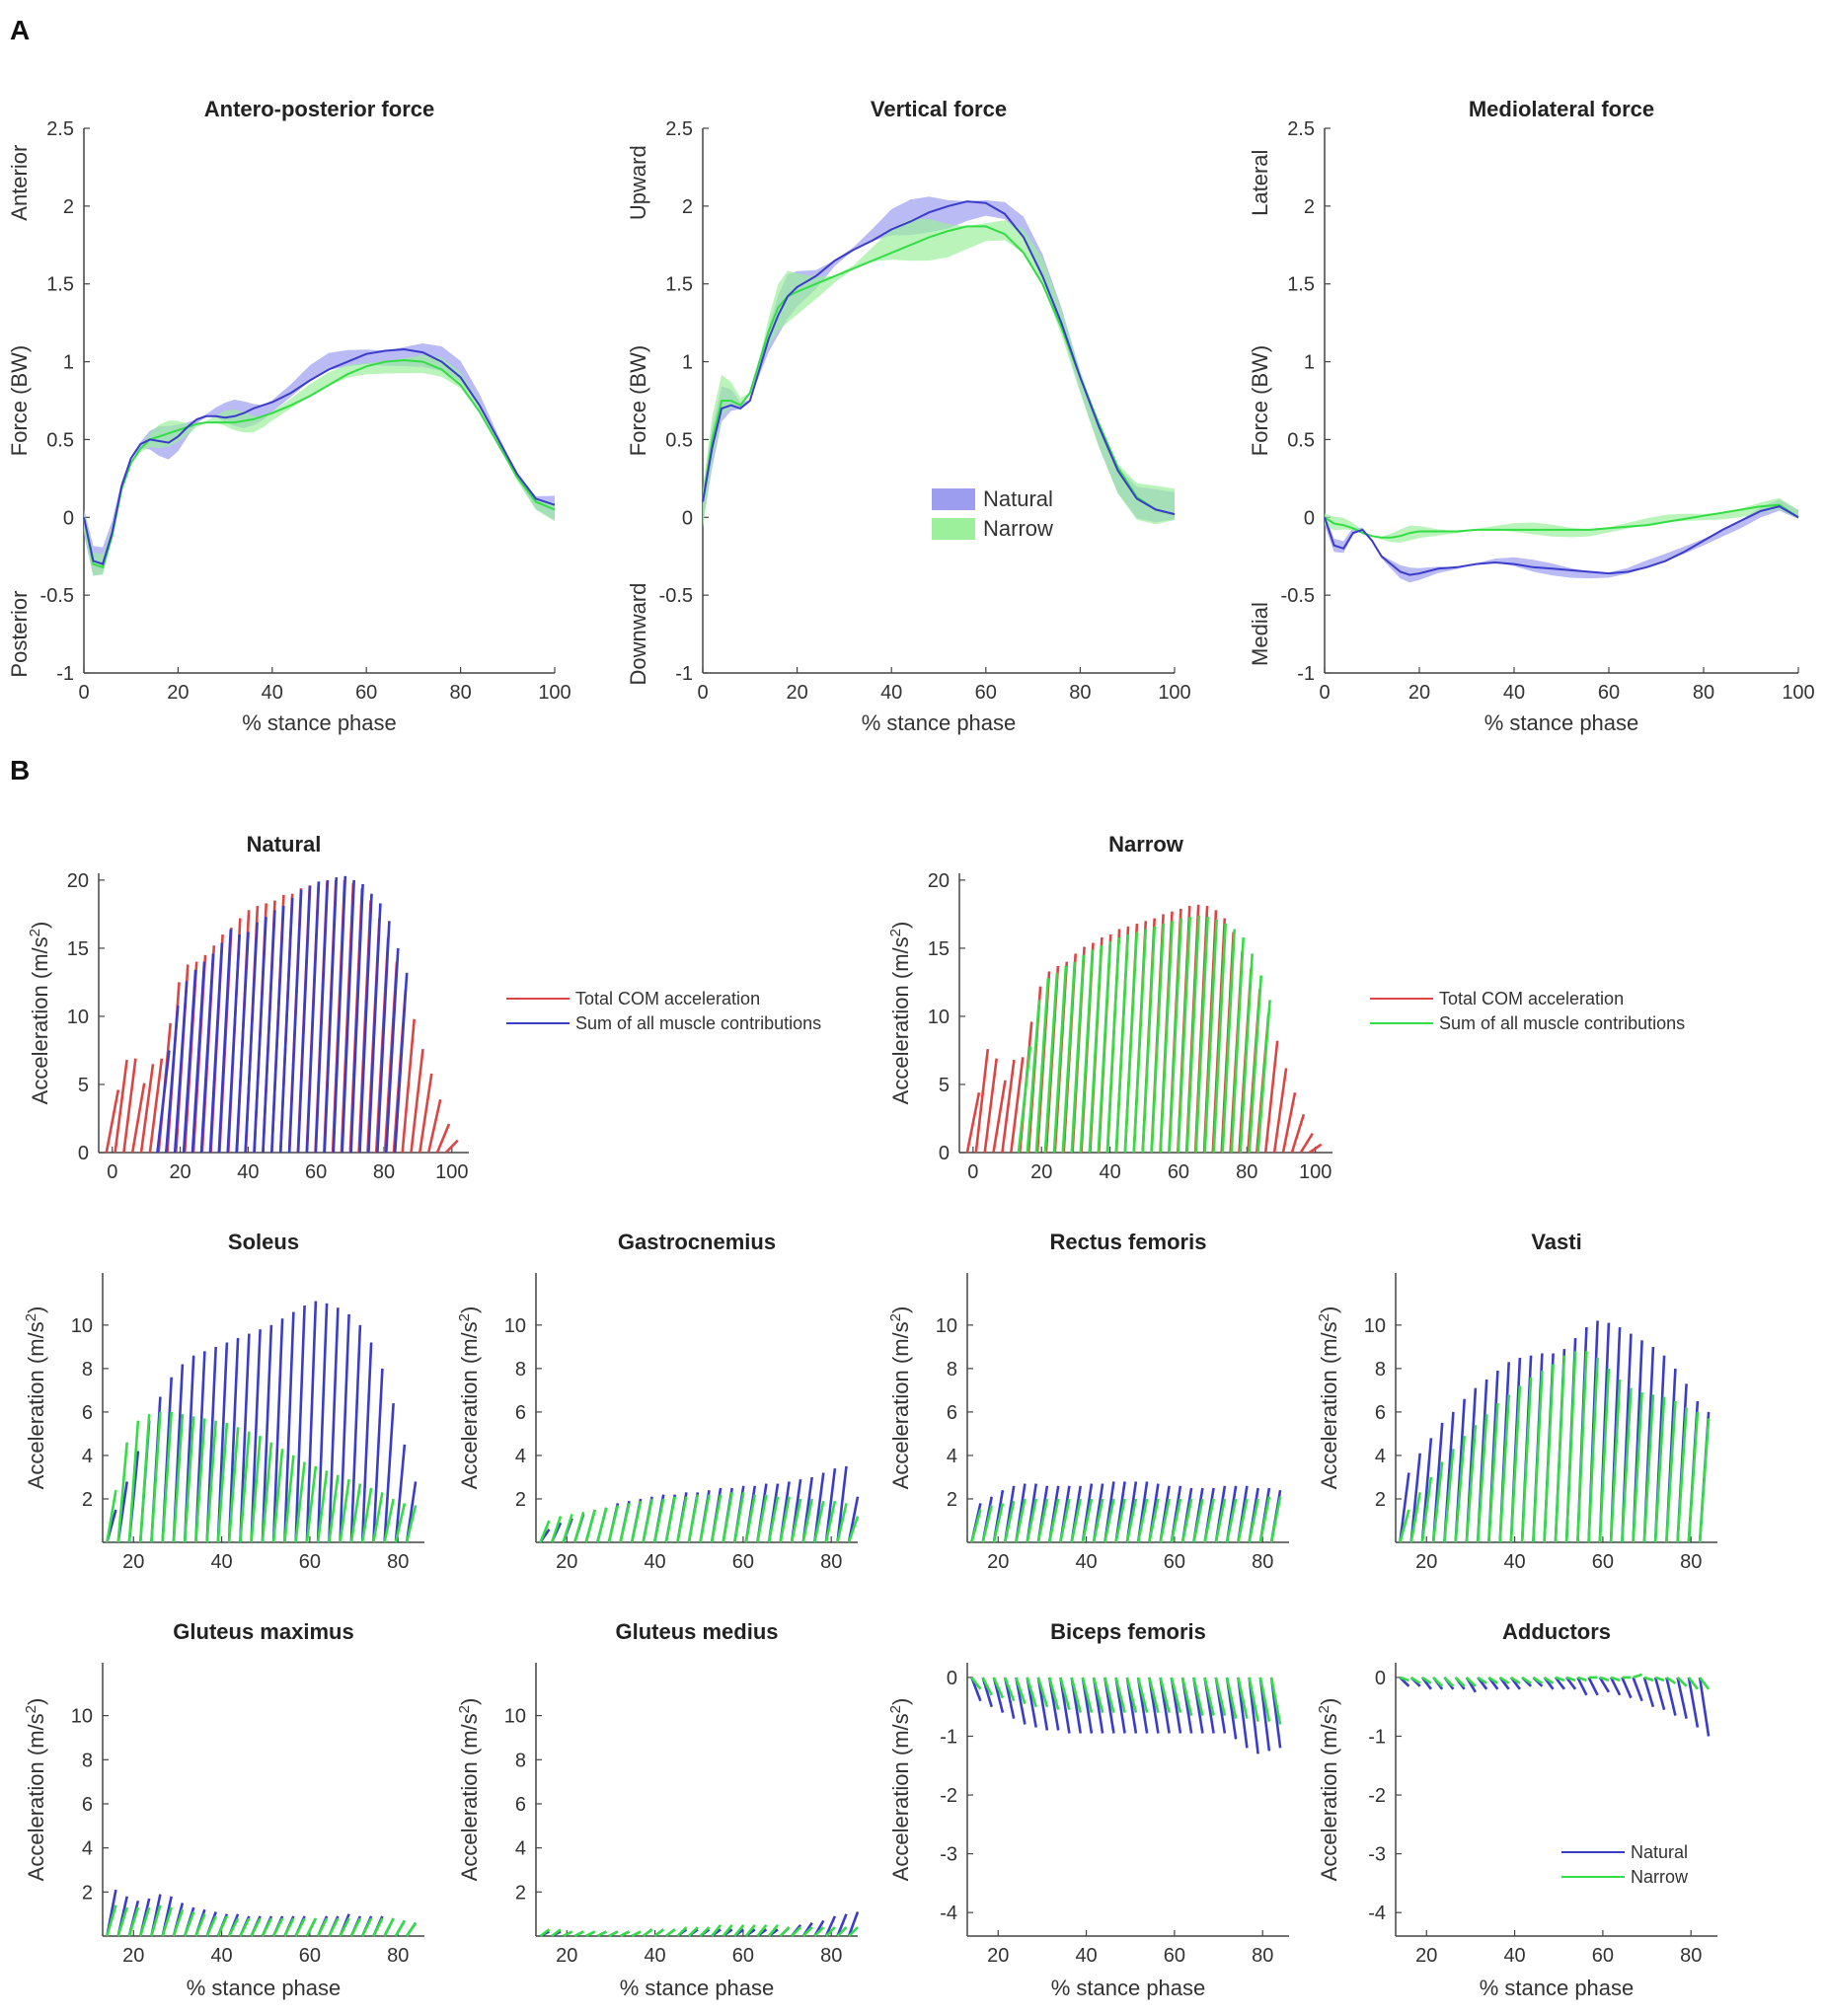 This screenshot has width=1826, height=2016. What do you see at coordinates (65, 674) in the screenshot?
I see `y-tick-label: -1` at bounding box center [65, 674].